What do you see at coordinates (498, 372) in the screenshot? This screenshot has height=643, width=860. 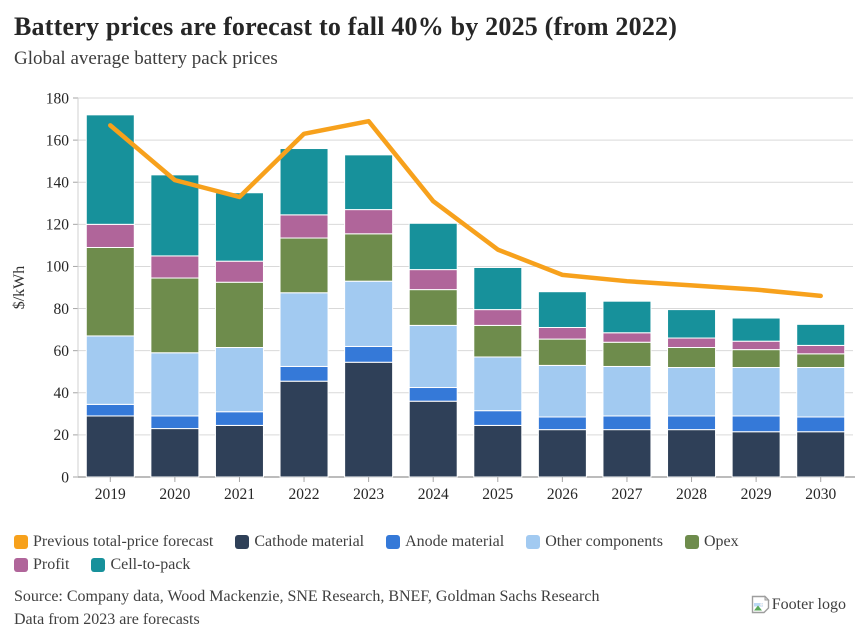 I see `bar-2025` at bounding box center [498, 372].